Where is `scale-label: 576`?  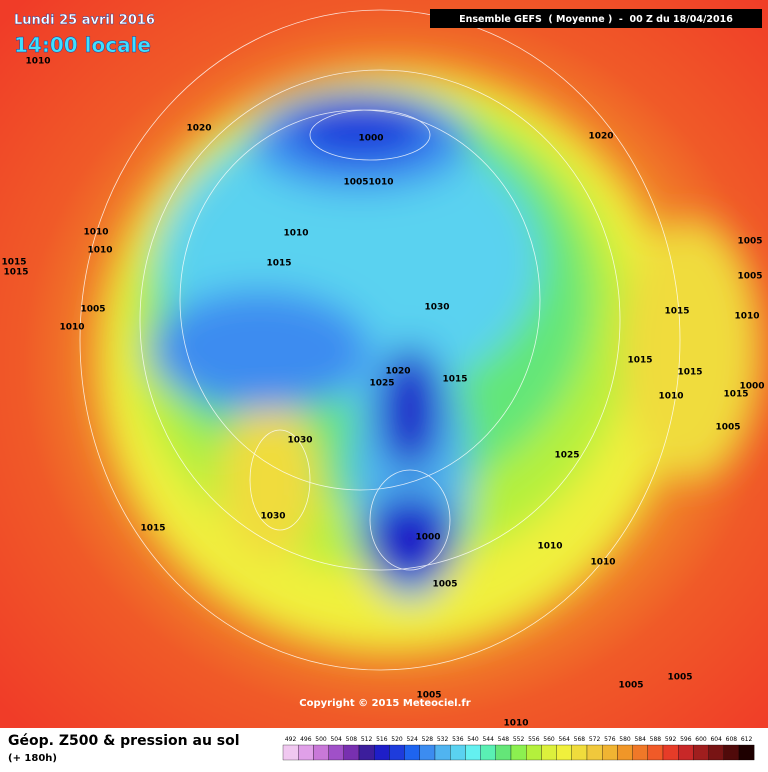
scale-label: 576 is located at coordinates (610, 739).